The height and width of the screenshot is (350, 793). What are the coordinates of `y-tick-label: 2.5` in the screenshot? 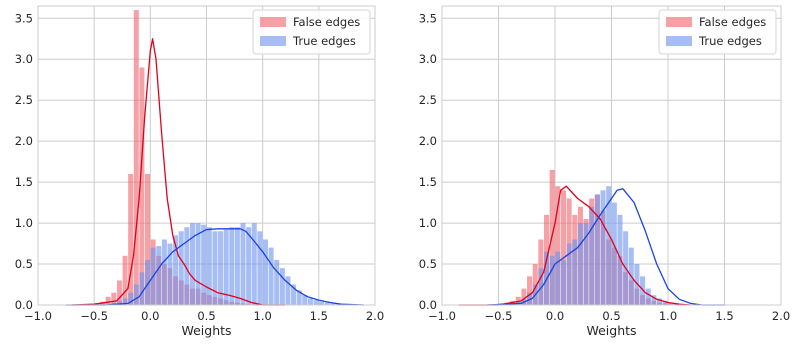 It's located at (24, 100).